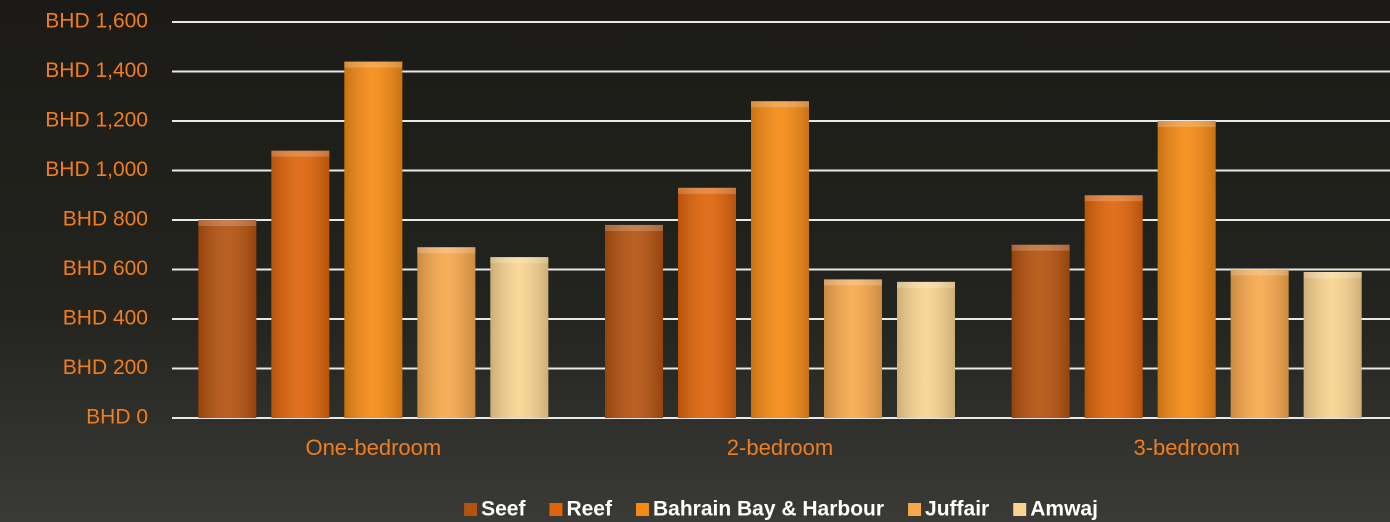 The width and height of the screenshot is (1390, 522). What do you see at coordinates (96, 169) in the screenshot?
I see `y-tick-label: BHD 1,000` at bounding box center [96, 169].